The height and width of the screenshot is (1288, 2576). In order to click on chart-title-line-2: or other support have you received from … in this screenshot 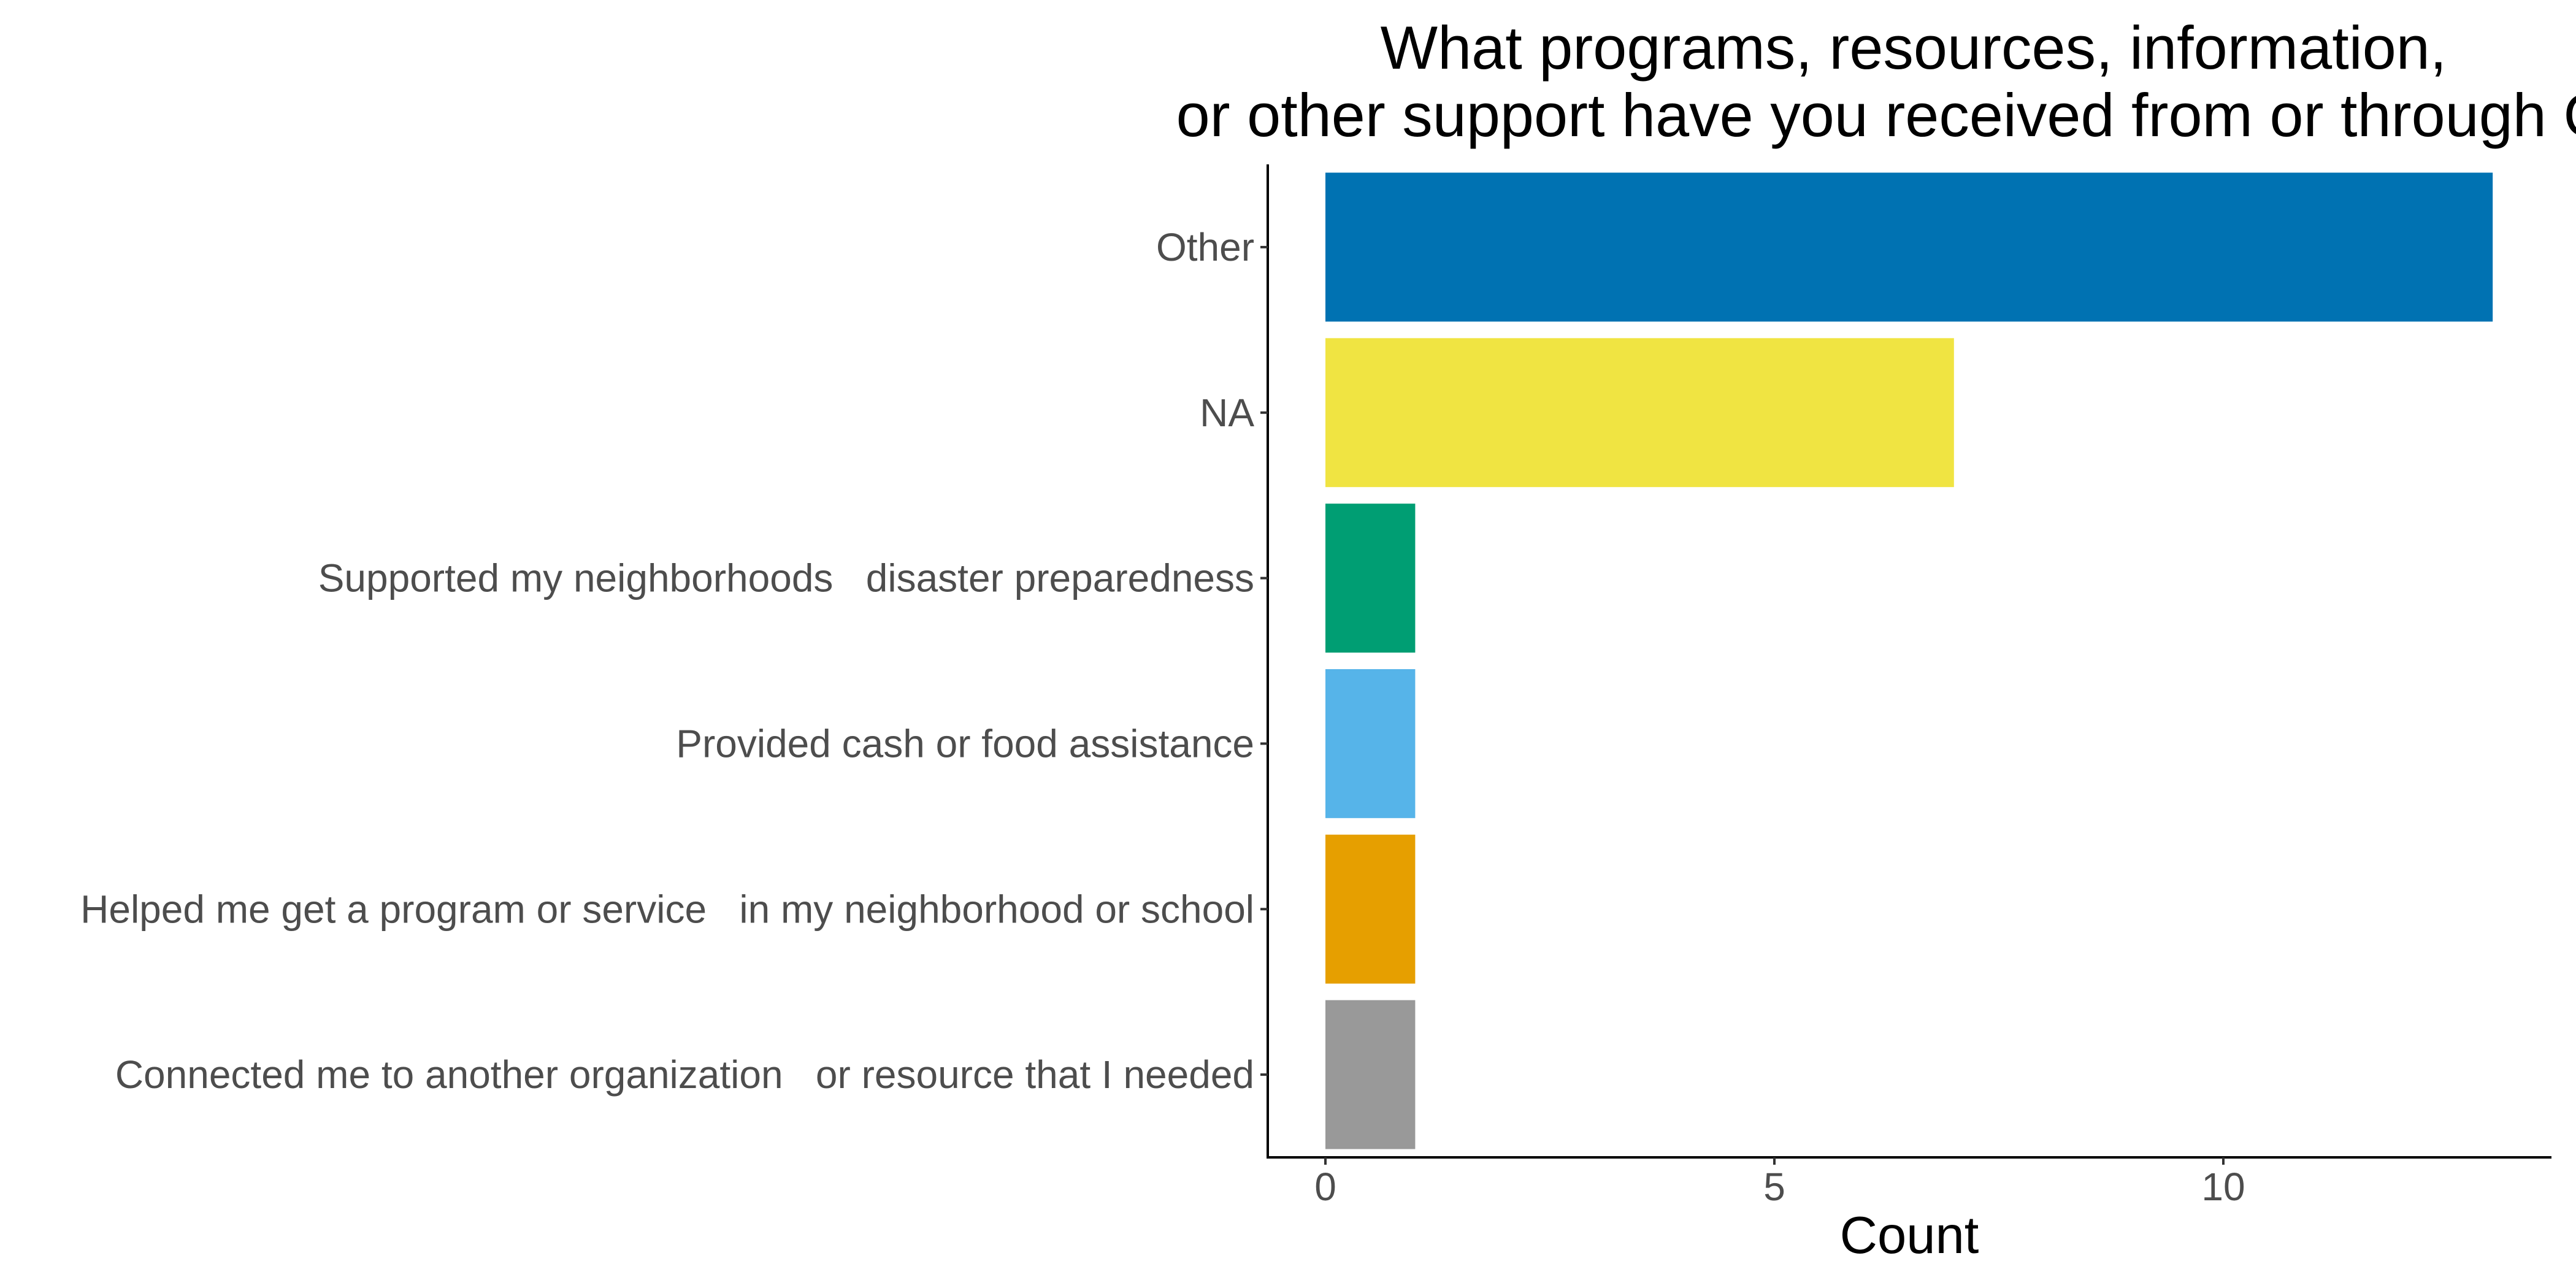, I will do `click(1876, 115)`.